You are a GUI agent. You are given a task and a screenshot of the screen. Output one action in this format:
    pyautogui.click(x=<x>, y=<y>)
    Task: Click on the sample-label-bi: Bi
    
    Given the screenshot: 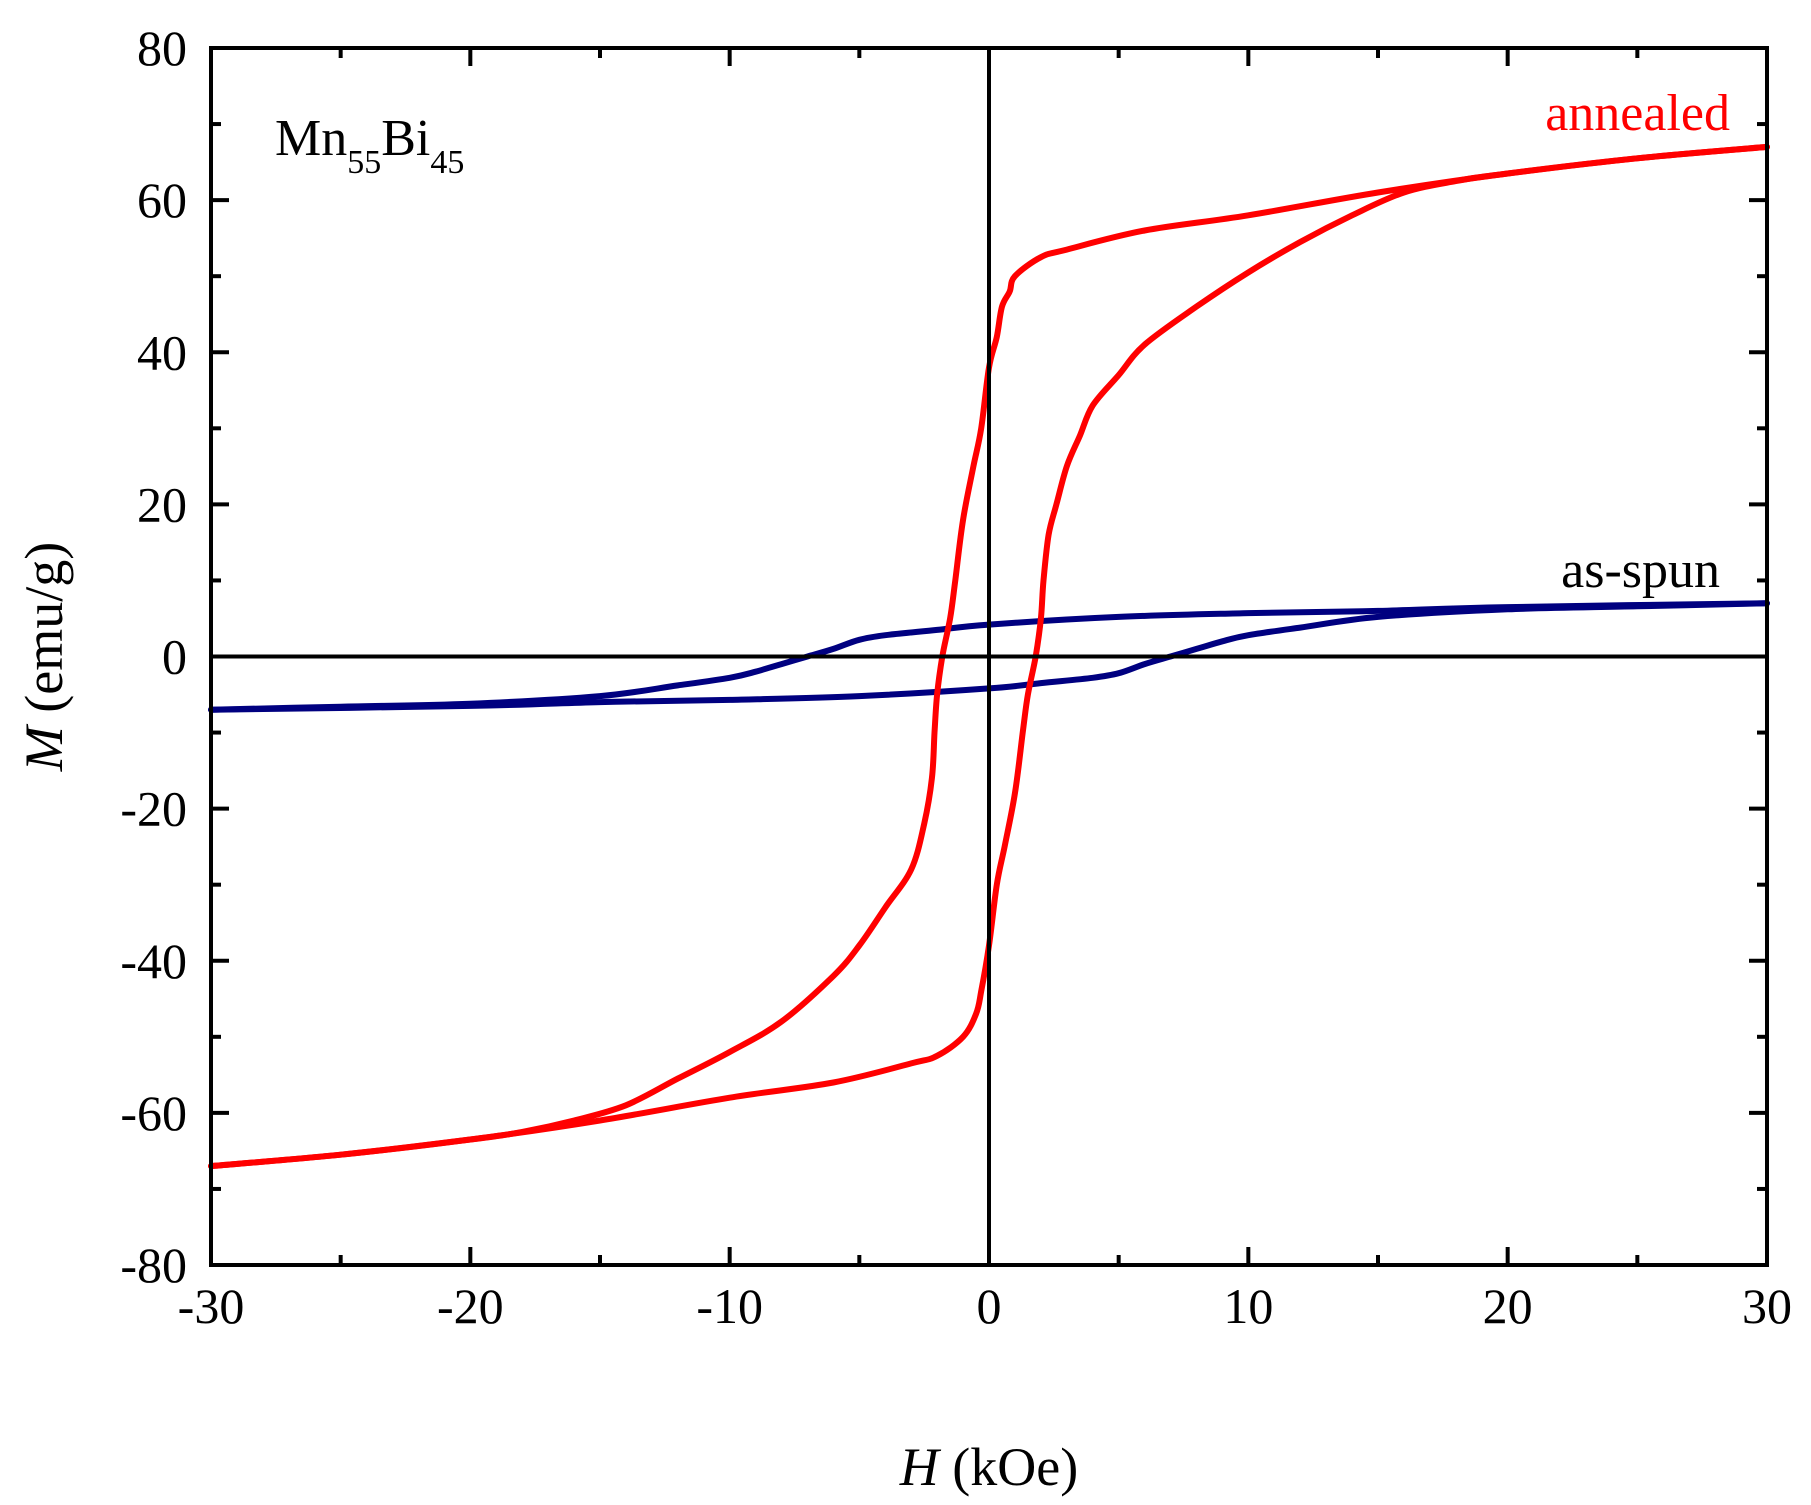 What is the action you would take?
    pyautogui.click(x=405, y=138)
    